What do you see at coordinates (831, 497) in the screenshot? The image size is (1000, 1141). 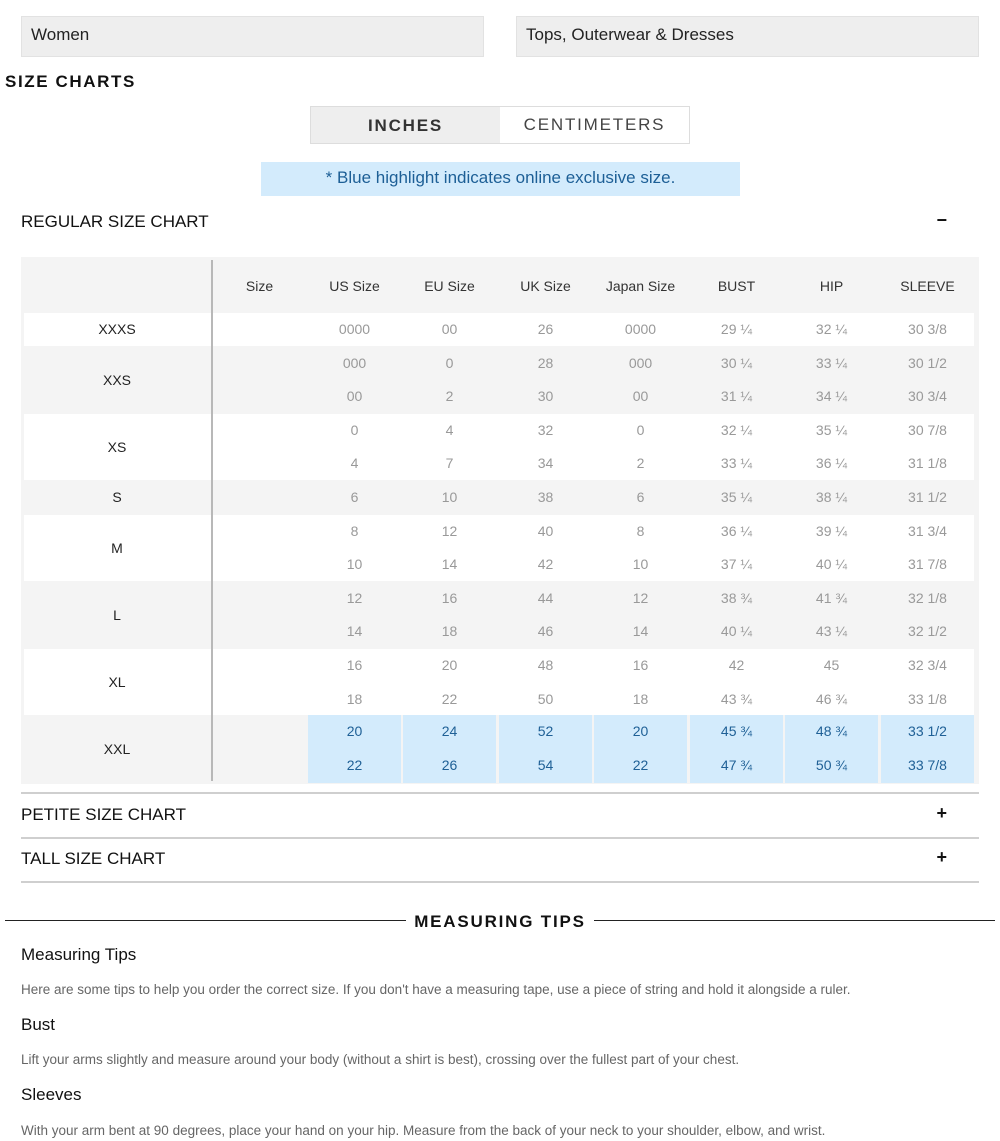 I see `table-cell: 38 ¼` at bounding box center [831, 497].